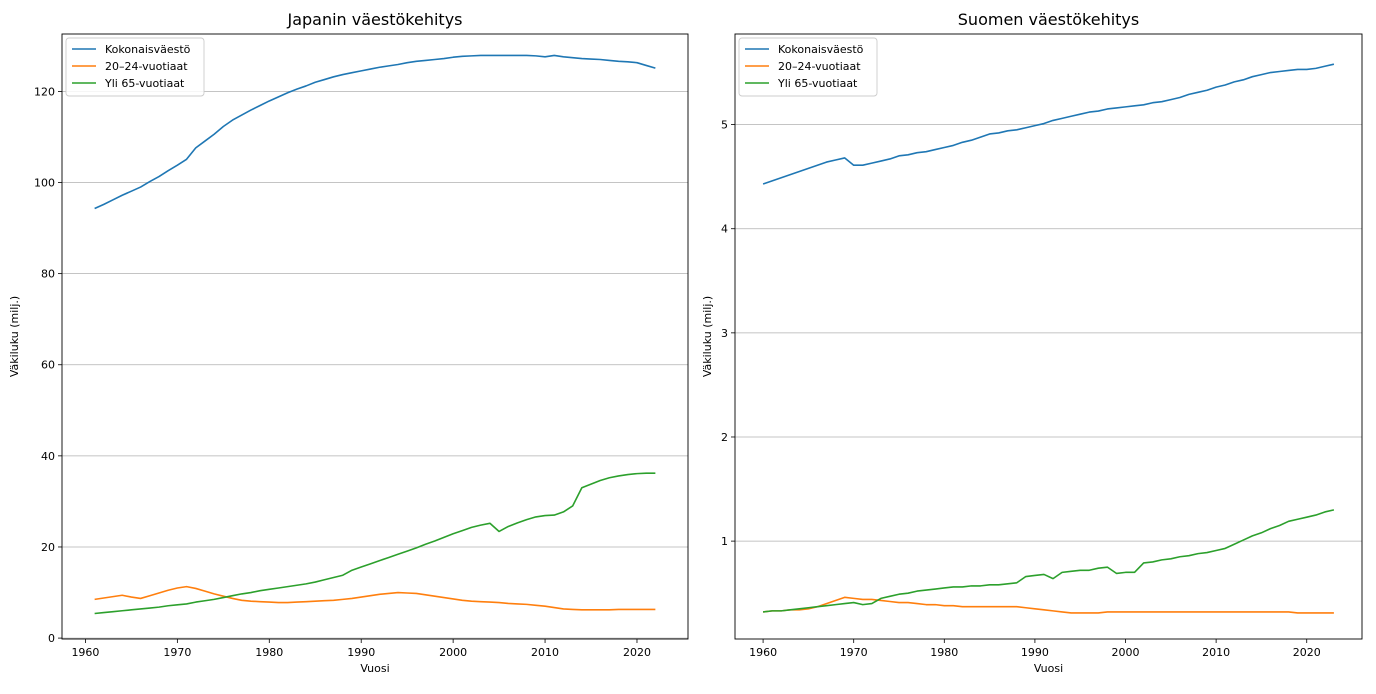 Image resolution: width=1376 pixels, height=694 pixels. What do you see at coordinates (48, 456) in the screenshot?
I see `y-tick-label: 40` at bounding box center [48, 456].